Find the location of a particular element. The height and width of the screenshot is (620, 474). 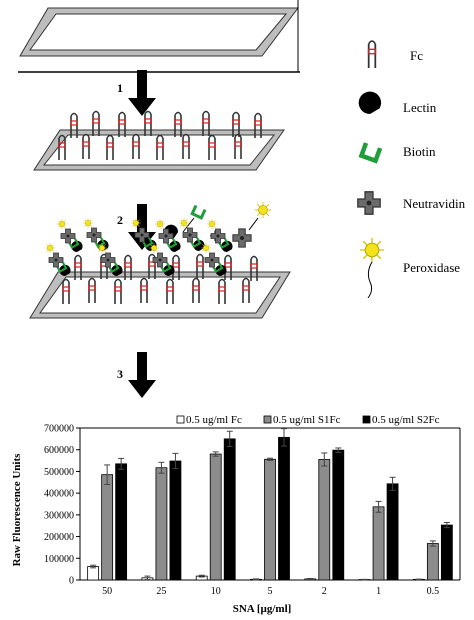

step-1-label: 1 is located at coordinates (120, 88).